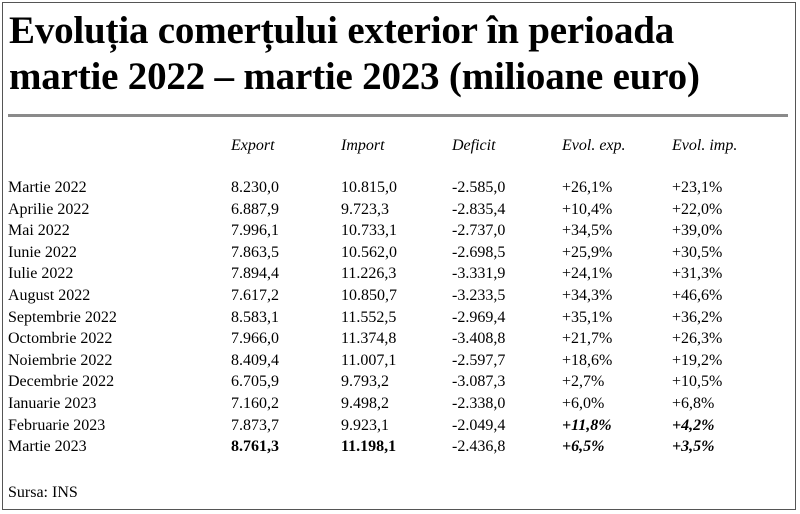  I want to click on cell-export: 6.705,9, so click(255, 382).